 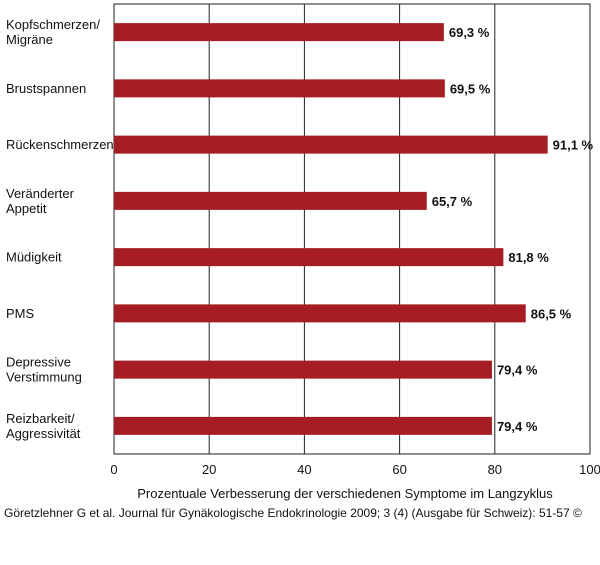 I want to click on category-label-5: PMS, so click(x=20, y=313).